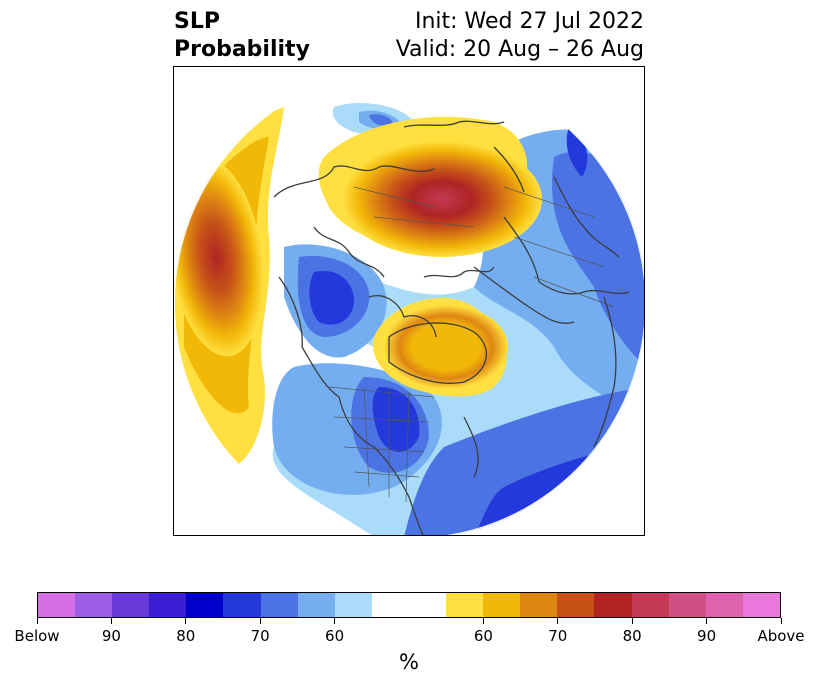  Describe the element at coordinates (781, 636) in the screenshot. I see `colorbar-tick-label: Above` at that location.